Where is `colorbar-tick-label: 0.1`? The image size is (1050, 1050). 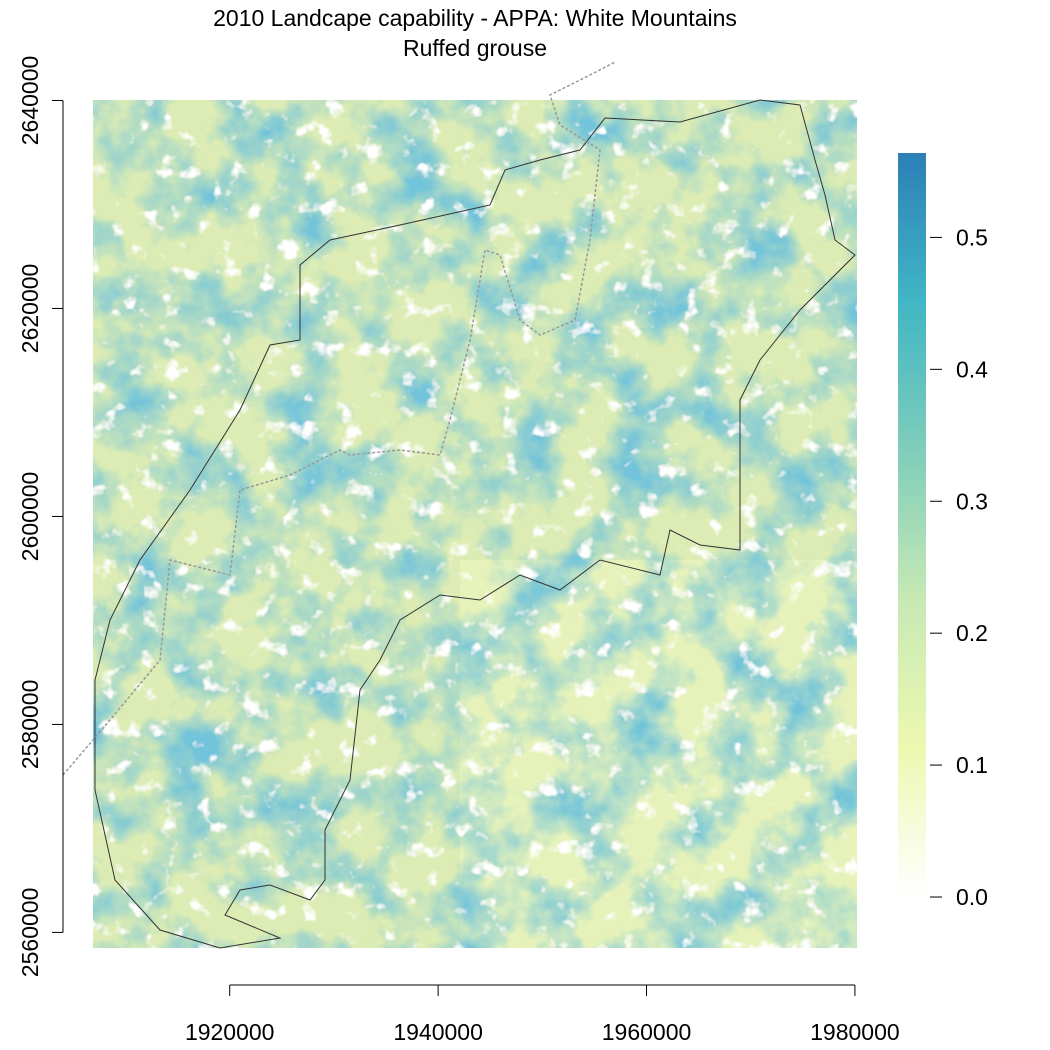 colorbar-tick-label: 0.1 is located at coordinates (972, 765).